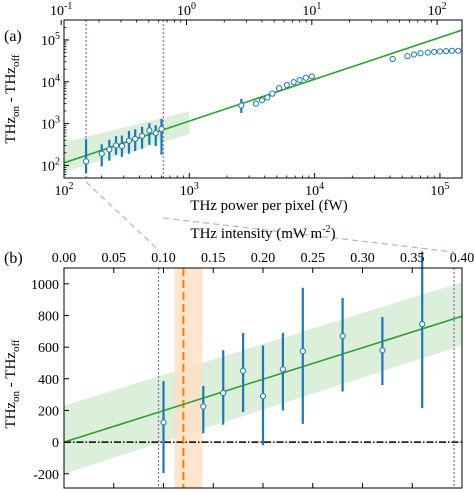  I want to click on panel-a-top-tick-label: 10⁻¹, so click(61, 10).